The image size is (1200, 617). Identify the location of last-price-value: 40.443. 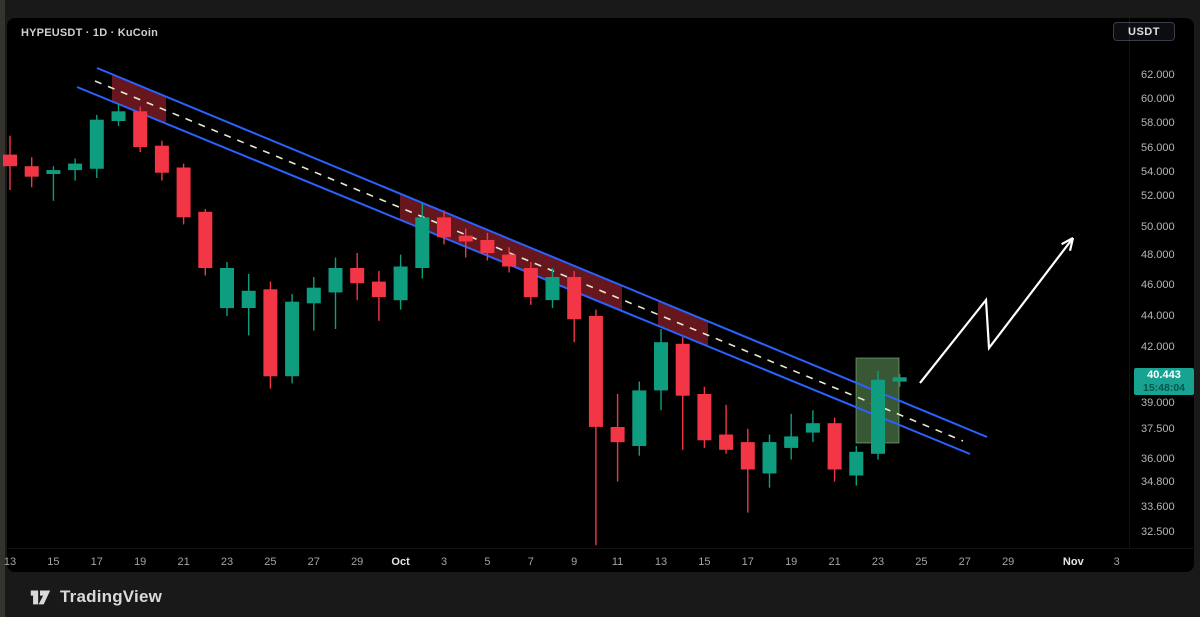
(1164, 375).